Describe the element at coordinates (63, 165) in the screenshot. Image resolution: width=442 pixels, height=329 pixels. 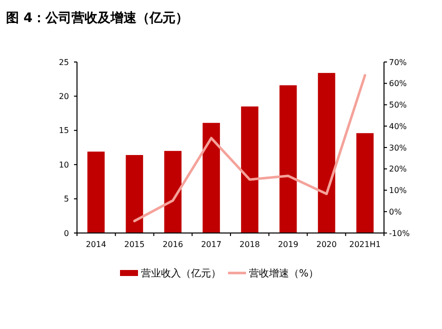
I see `y-tick-label: 10` at that location.